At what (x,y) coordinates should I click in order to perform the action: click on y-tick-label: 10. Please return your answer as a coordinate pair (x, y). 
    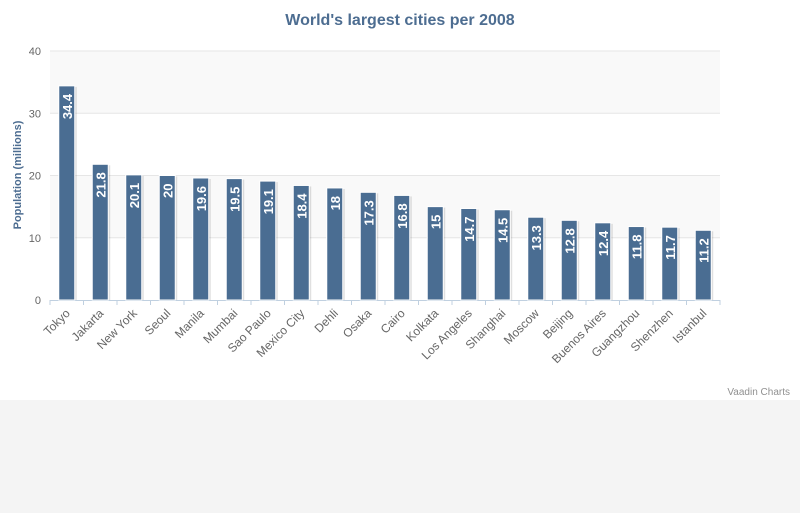
    Looking at the image, I should click on (35, 239).